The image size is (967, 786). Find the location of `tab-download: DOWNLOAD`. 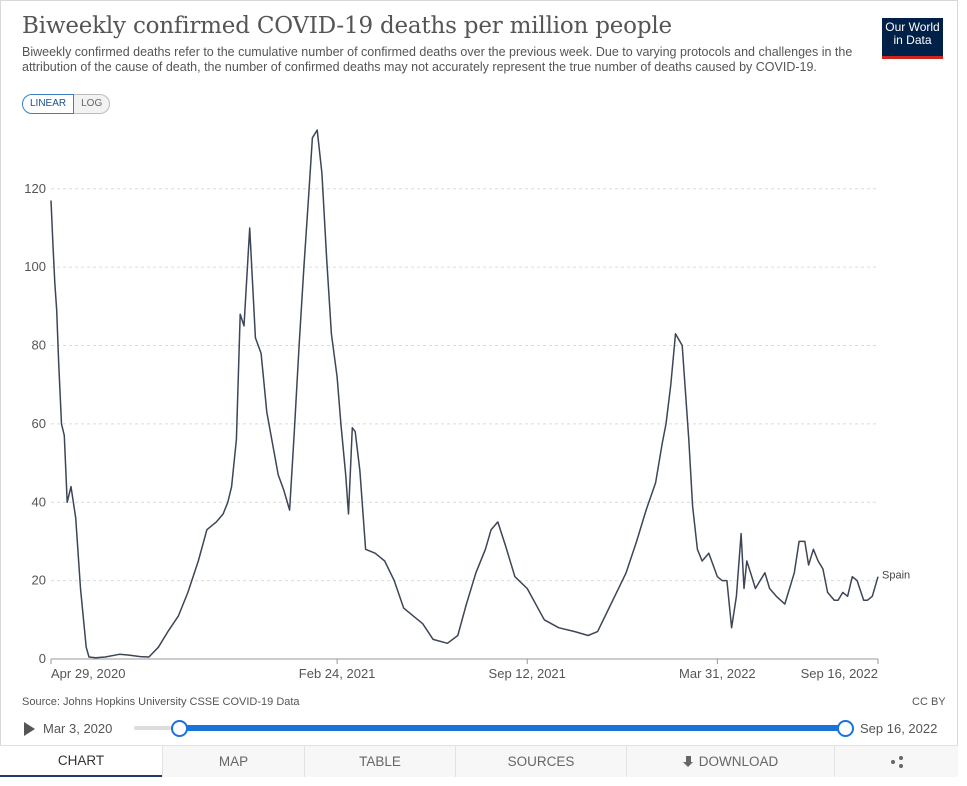

tab-download: DOWNLOAD is located at coordinates (730, 761).